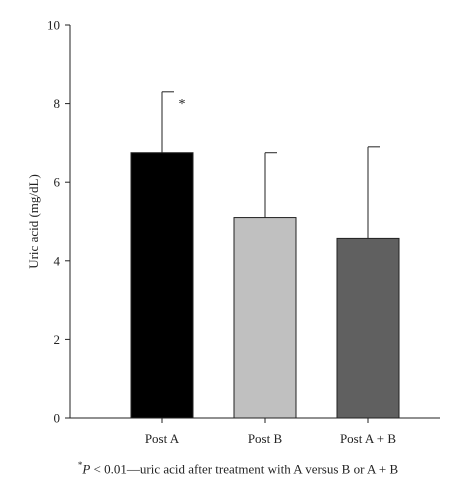 Image resolution: width=476 pixels, height=500 pixels. What do you see at coordinates (53, 25) in the screenshot?
I see `y-tick-label: 10` at bounding box center [53, 25].